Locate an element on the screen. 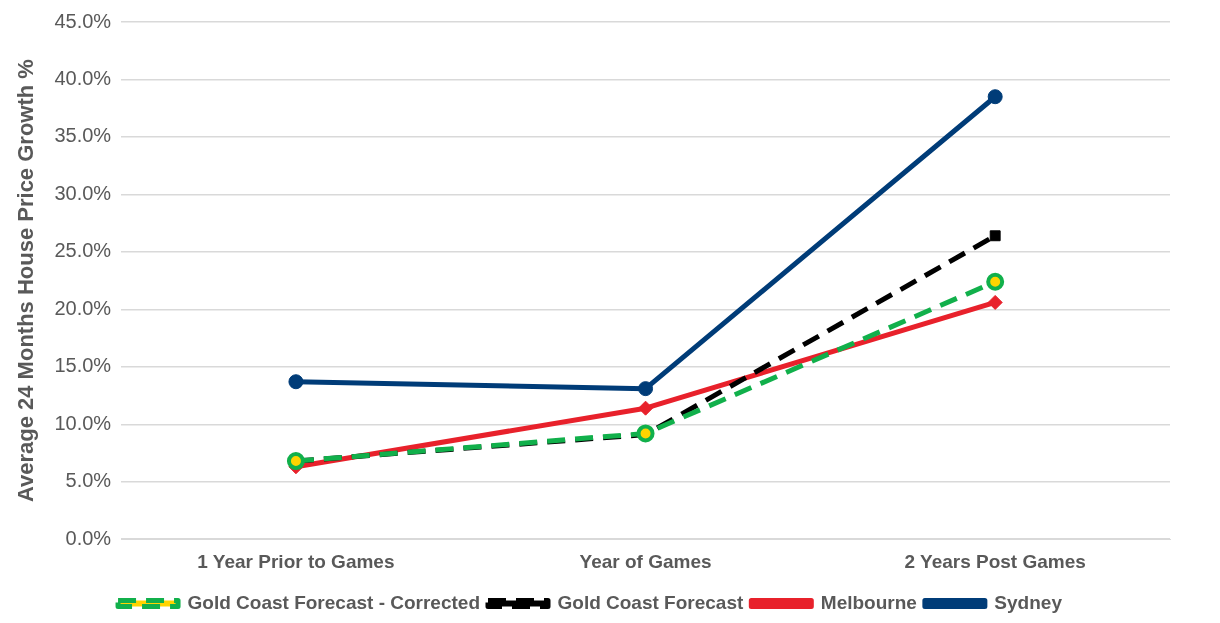 The image size is (1220, 623). y-tick-label: 45.0% is located at coordinates (83, 20).